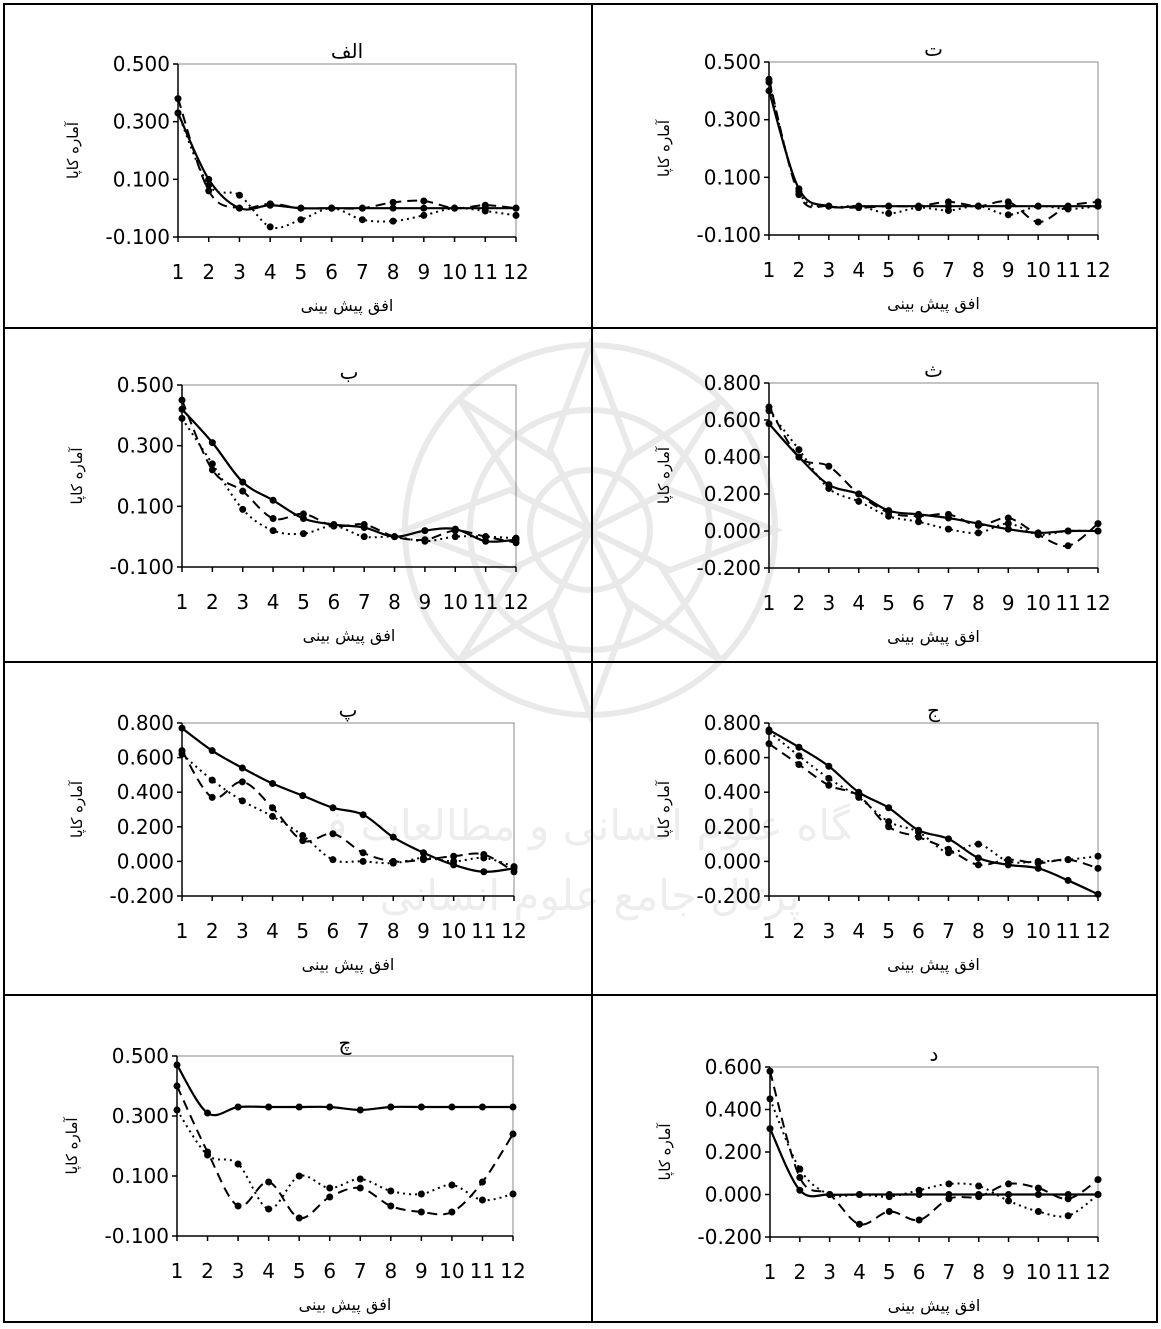 The image size is (1161, 1329). What do you see at coordinates (347, 51) in the screenshot?
I see `chart-title: الف` at bounding box center [347, 51].